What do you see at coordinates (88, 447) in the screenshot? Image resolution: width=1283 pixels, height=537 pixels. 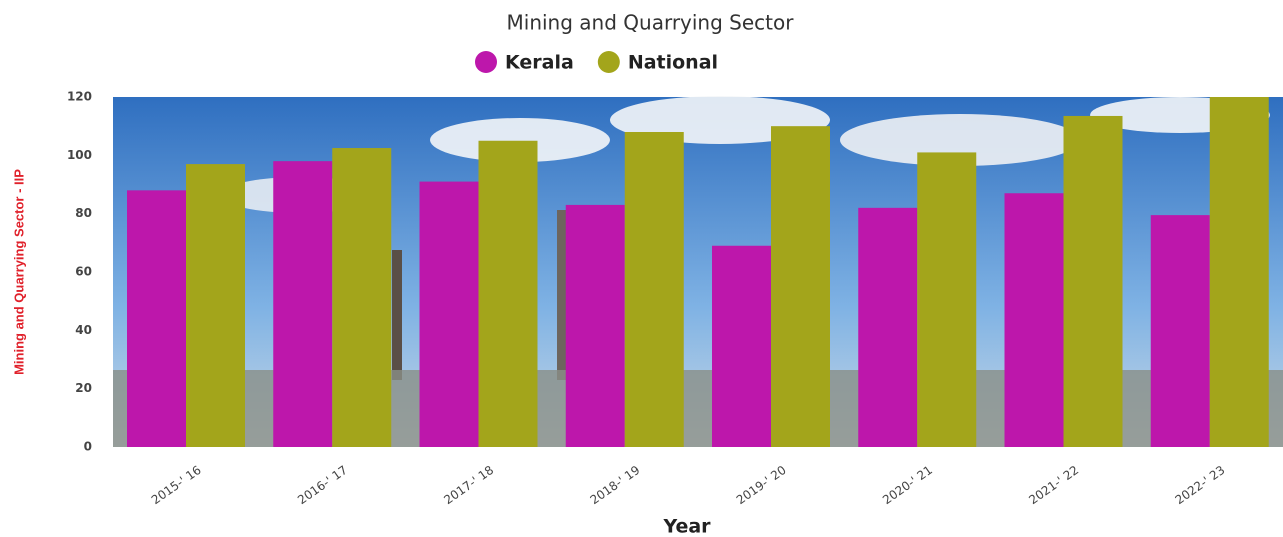 I see `y-tick-label: 0` at bounding box center [88, 447].